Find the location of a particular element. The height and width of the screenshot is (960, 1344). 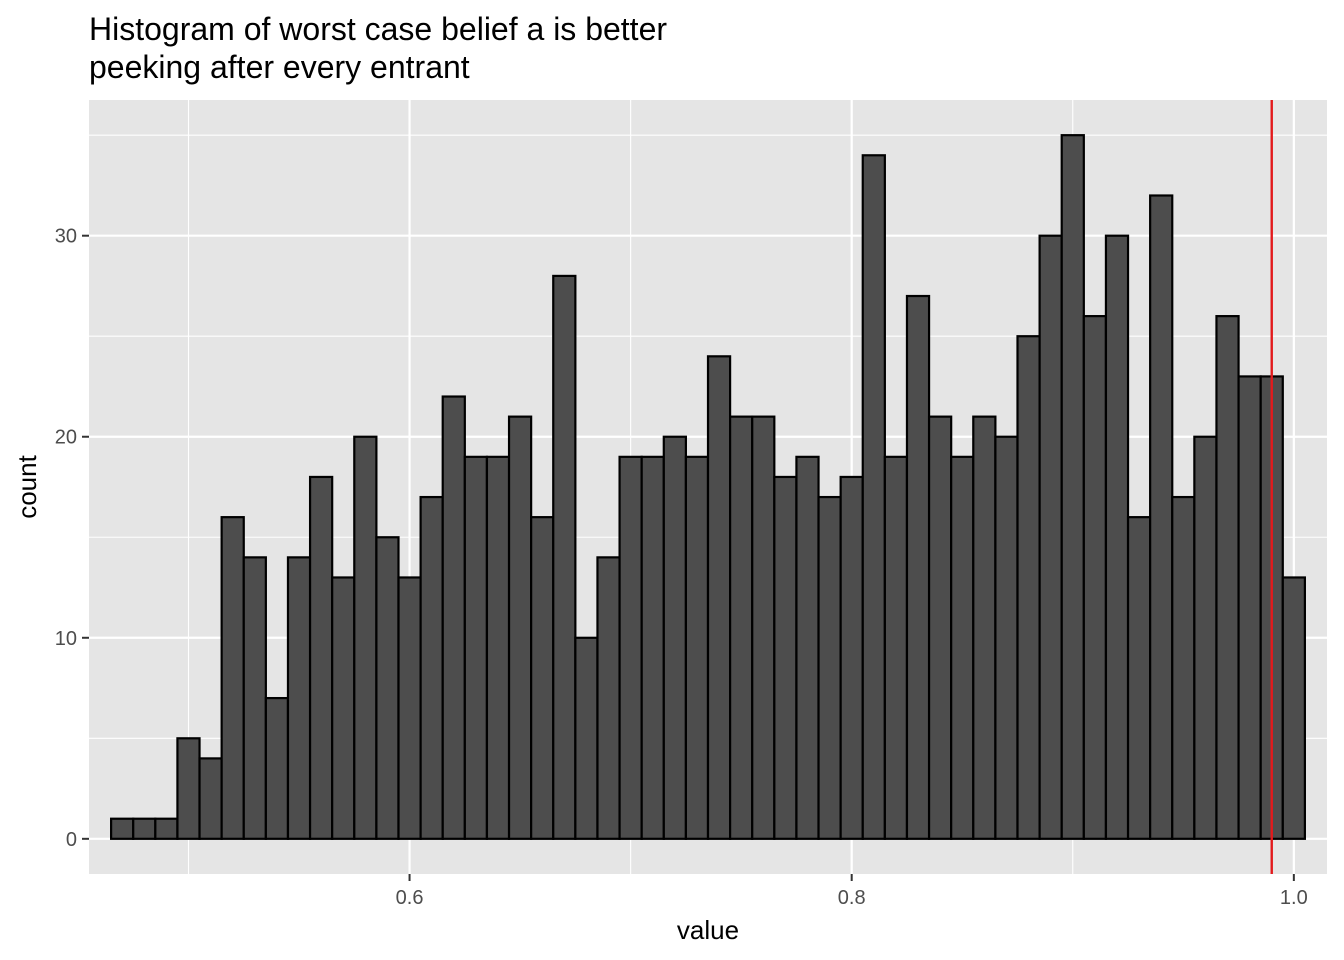

y-axis-ticks: 0 10 20 30 is located at coordinates (72, 538).